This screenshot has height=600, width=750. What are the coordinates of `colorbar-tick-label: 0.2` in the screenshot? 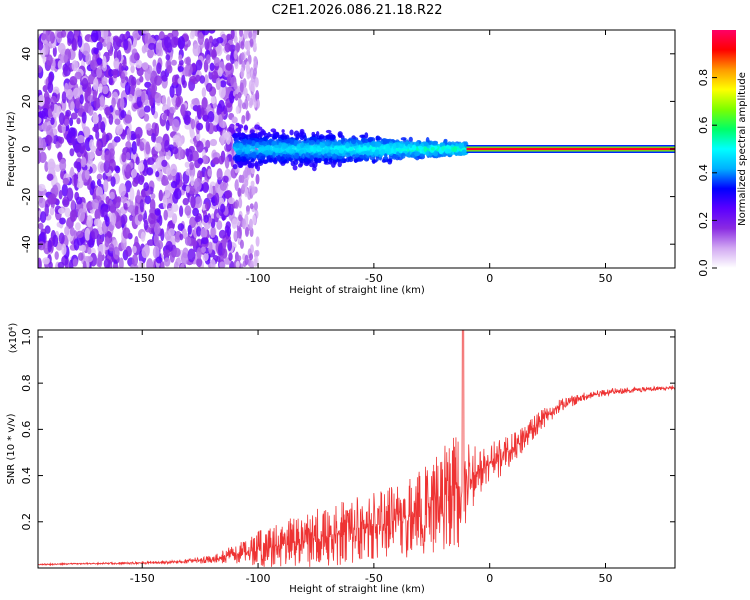 It's located at (703, 221).